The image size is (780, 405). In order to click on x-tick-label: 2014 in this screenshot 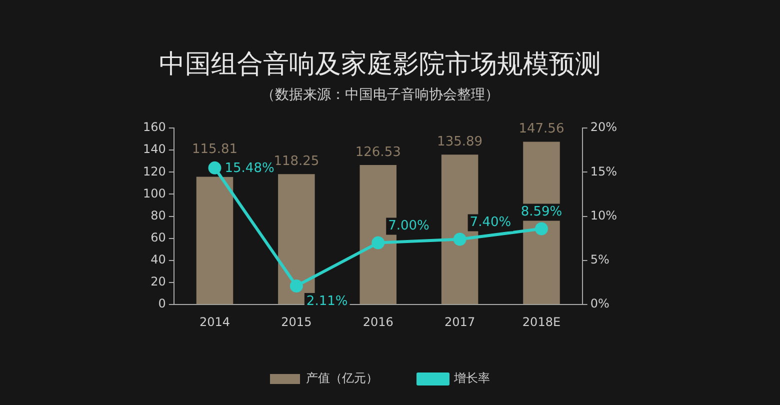, I will do `click(214, 321)`.